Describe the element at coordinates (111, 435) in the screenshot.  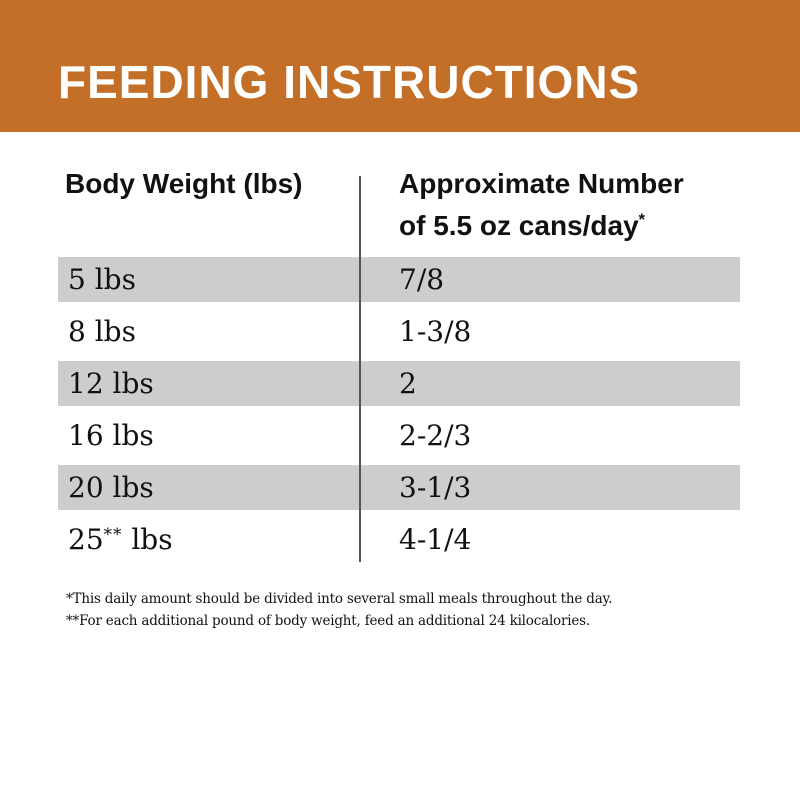
I see `body-weight-cell: 16 lbs` at that location.